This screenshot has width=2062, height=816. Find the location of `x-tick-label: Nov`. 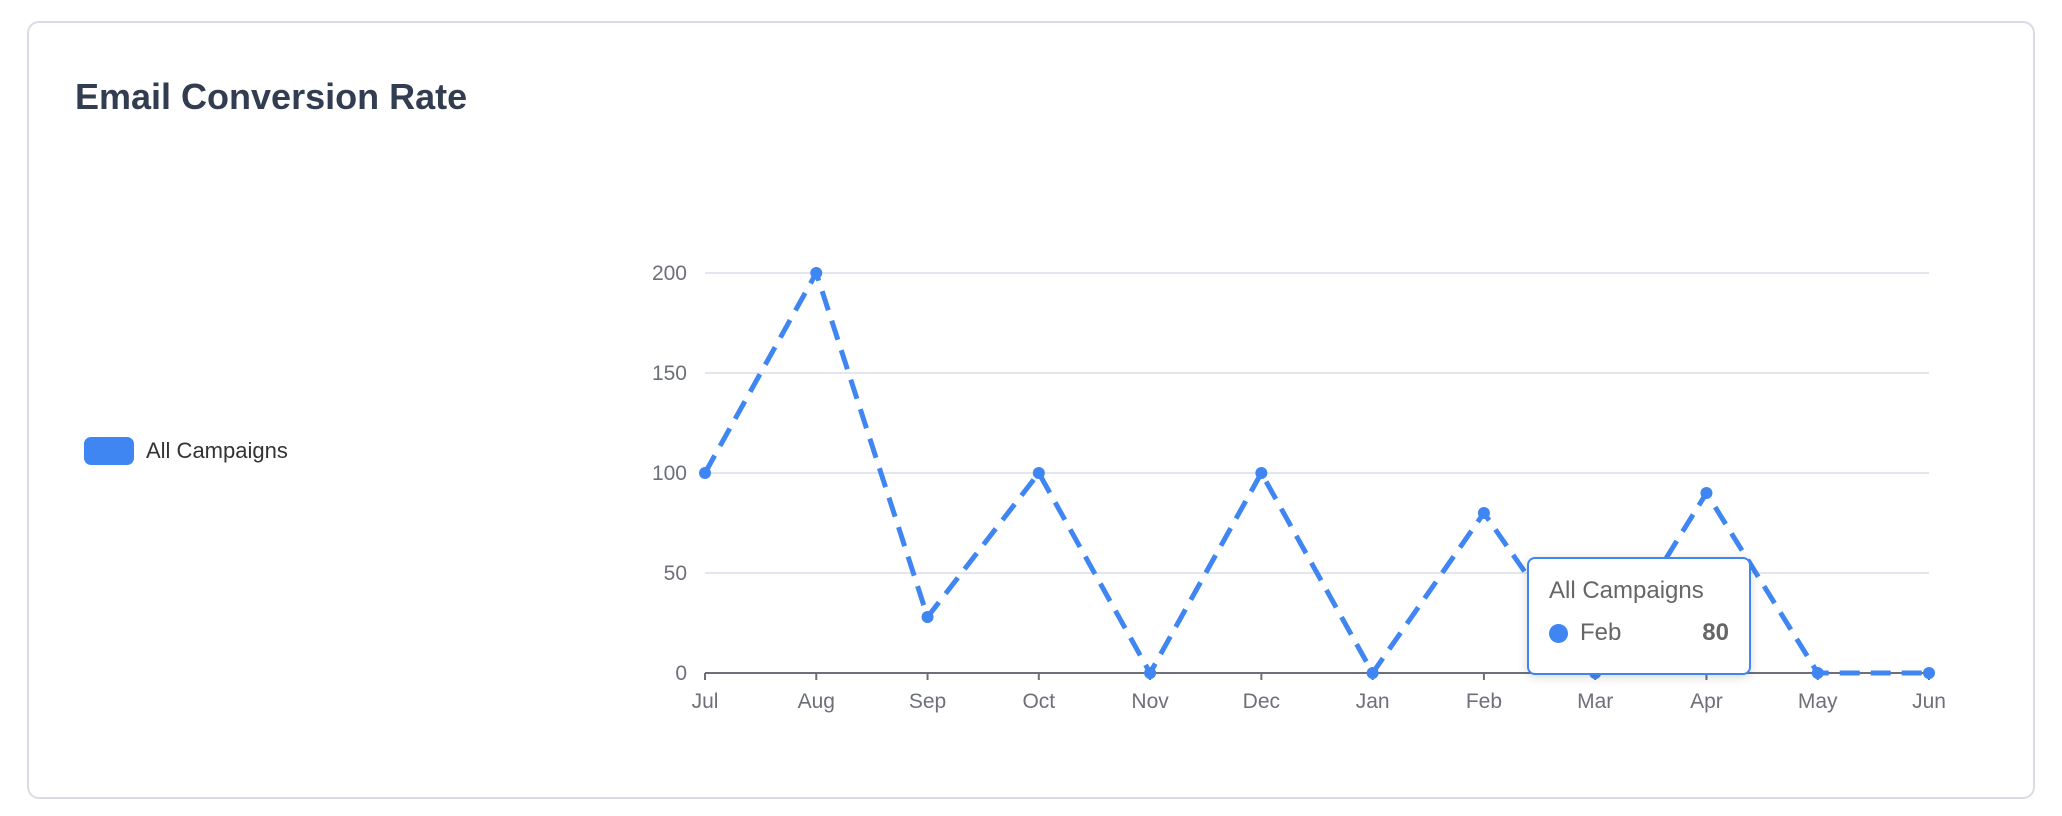

x-tick-label: Nov is located at coordinates (1150, 701).